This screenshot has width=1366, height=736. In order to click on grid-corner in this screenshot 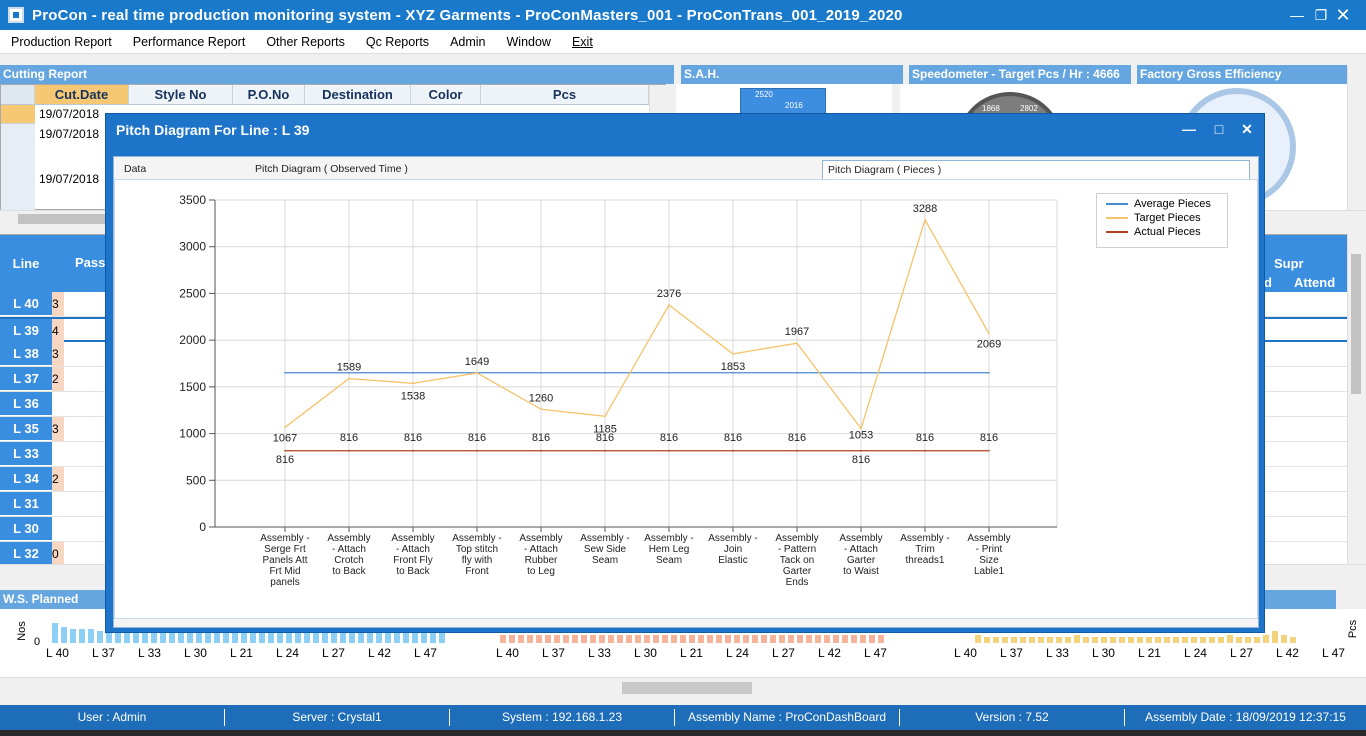, I will do `click(18, 95)`.